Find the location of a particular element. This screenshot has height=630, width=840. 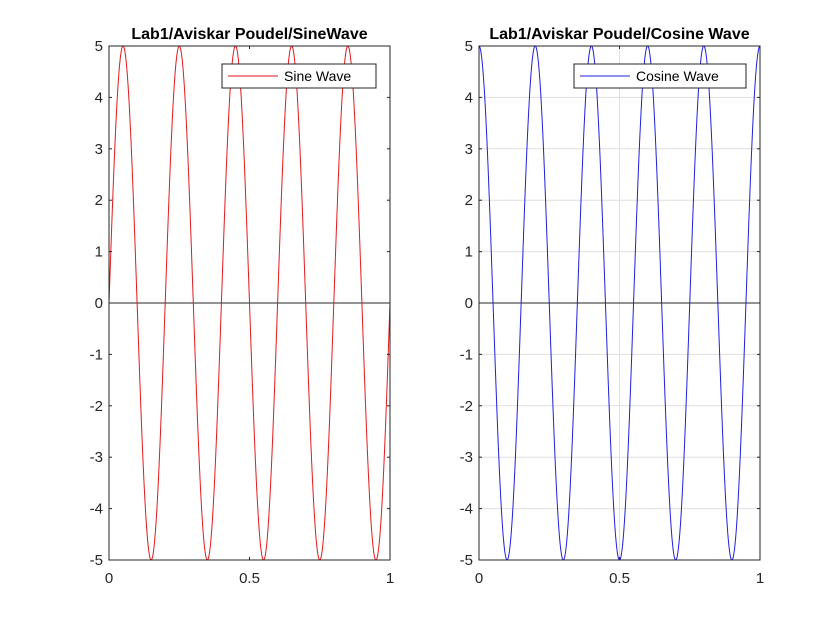

chart-title: Lab1/Aviskar Poudel/Cosine Wave is located at coordinates (619, 34).